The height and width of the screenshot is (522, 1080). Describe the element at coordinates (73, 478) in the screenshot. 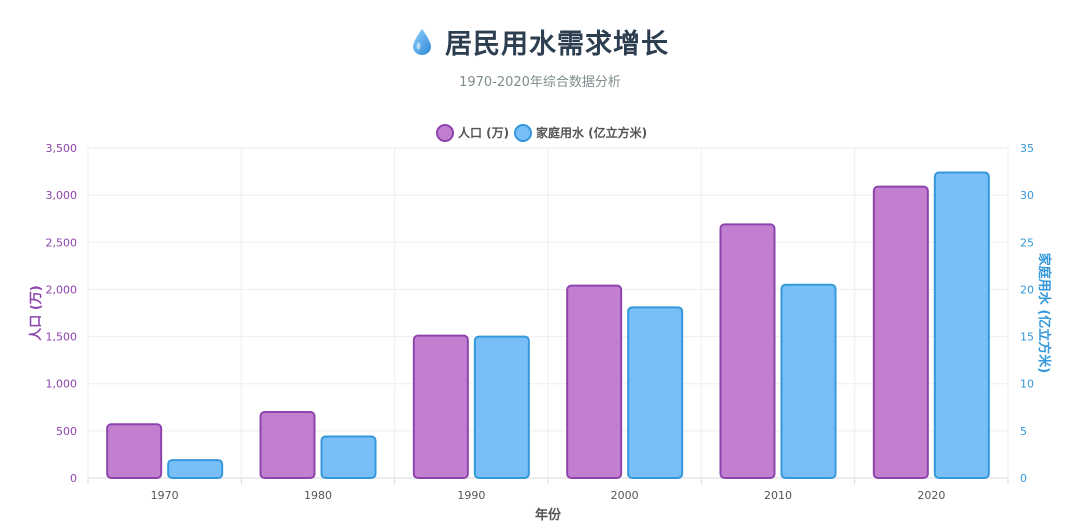

I see `y-tick-left: 0` at that location.